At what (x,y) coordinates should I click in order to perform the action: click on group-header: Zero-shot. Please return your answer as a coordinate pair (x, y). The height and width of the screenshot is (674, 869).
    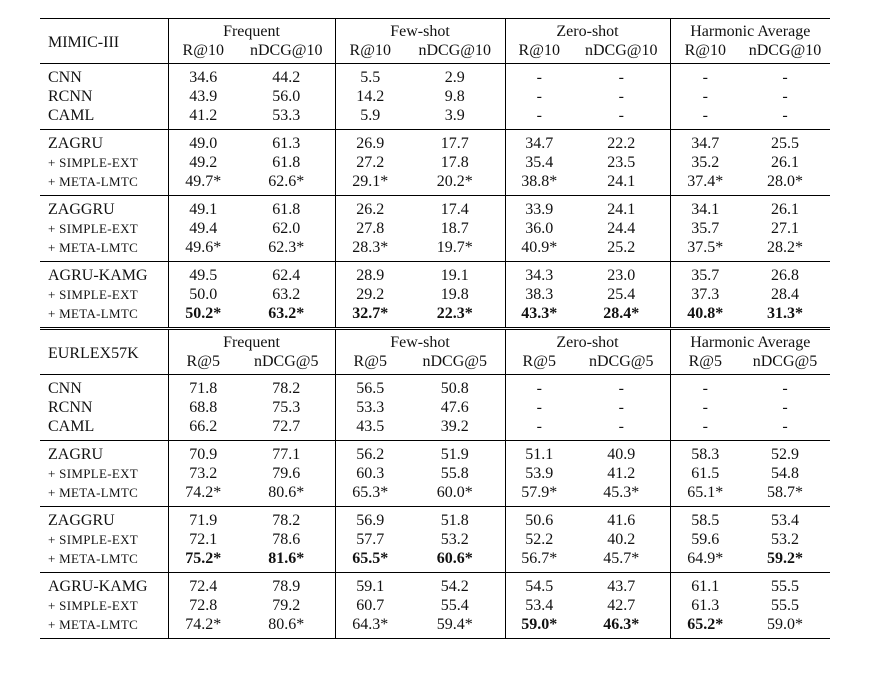
    Looking at the image, I should click on (588, 29).